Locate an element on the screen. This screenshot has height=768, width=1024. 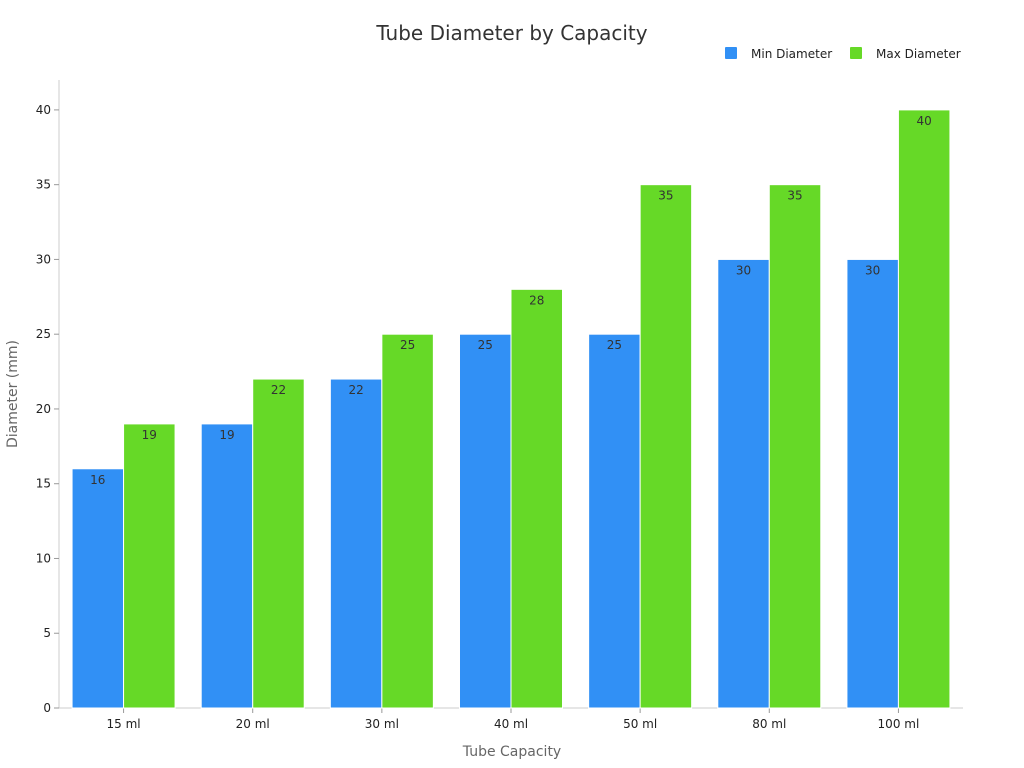
chart-title: Tube Diameter by Capacity is located at coordinates (511, 33).